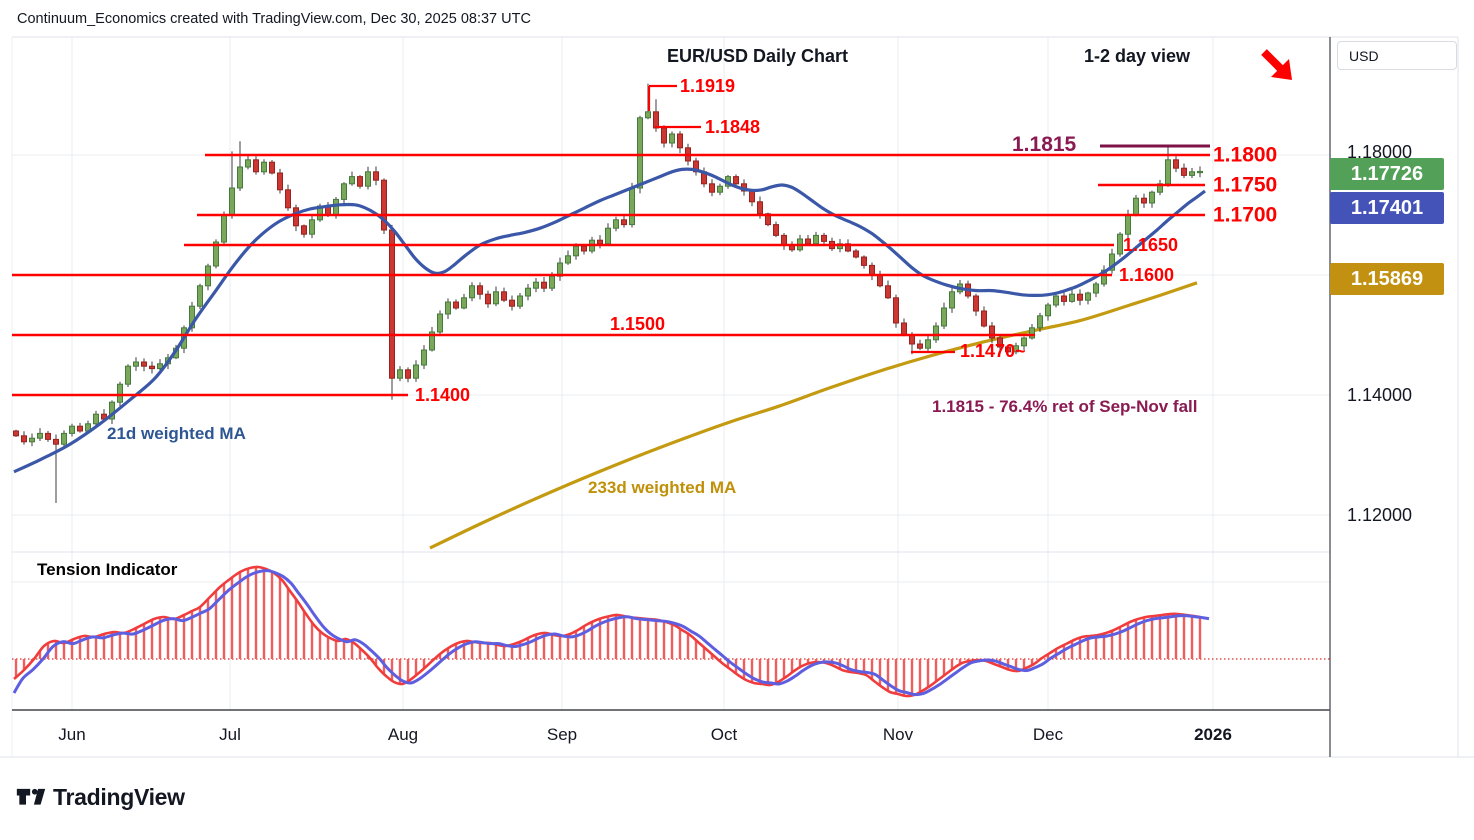 The width and height of the screenshot is (1474, 840). What do you see at coordinates (1397, 55) in the screenshot?
I see `currency-selector-button: USD` at bounding box center [1397, 55].